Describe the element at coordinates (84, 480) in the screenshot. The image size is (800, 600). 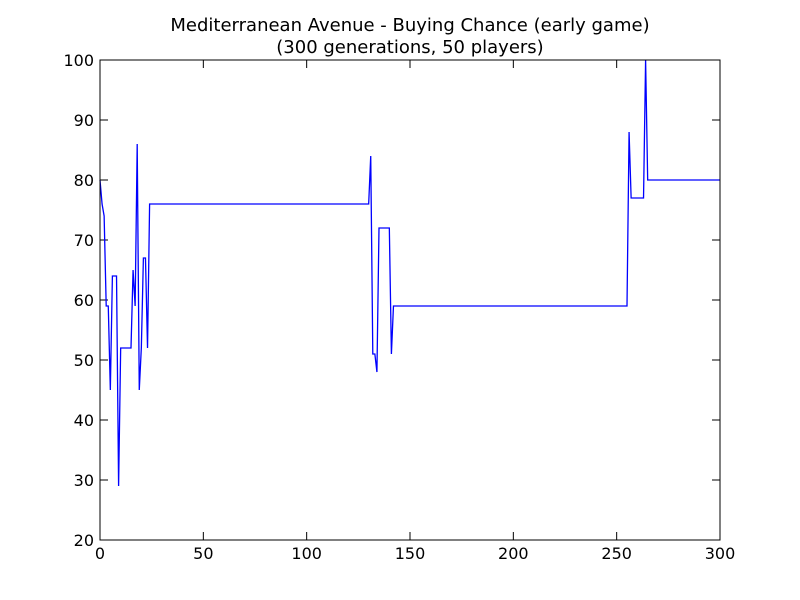
I see `y-tick-label-30: 30` at that location.